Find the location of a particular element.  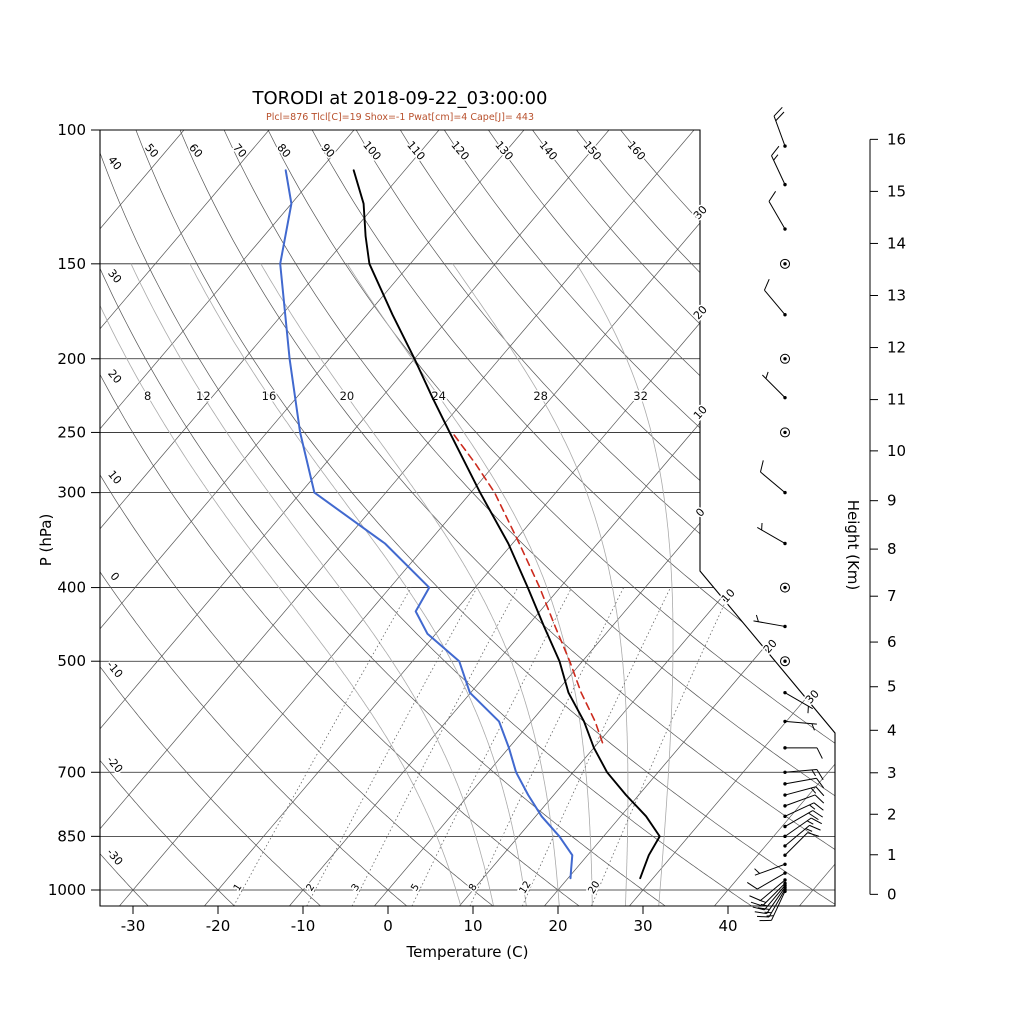

svg-text: 15 is located at coordinates (896, 191).